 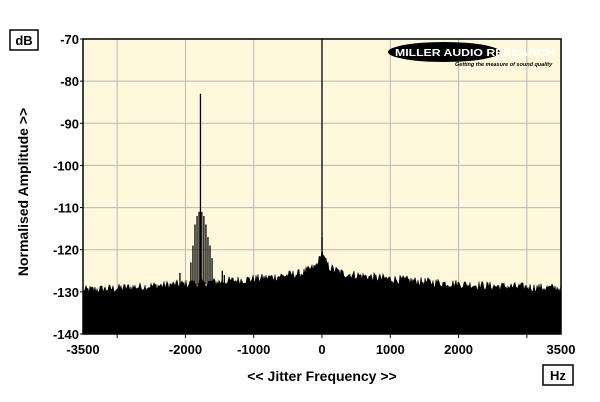 I want to click on y-unit-label: dB, so click(x=23, y=40).